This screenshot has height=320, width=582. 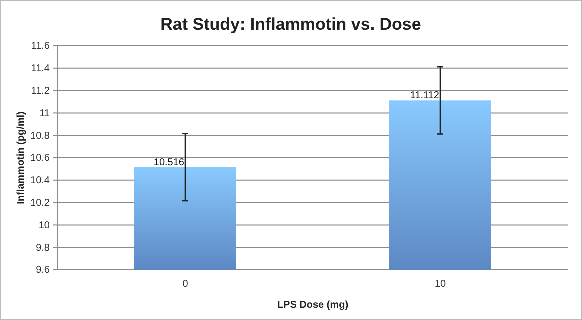 What do you see at coordinates (313, 305) in the screenshot?
I see `x-axis-title: LPS Dose (mg)` at bounding box center [313, 305].